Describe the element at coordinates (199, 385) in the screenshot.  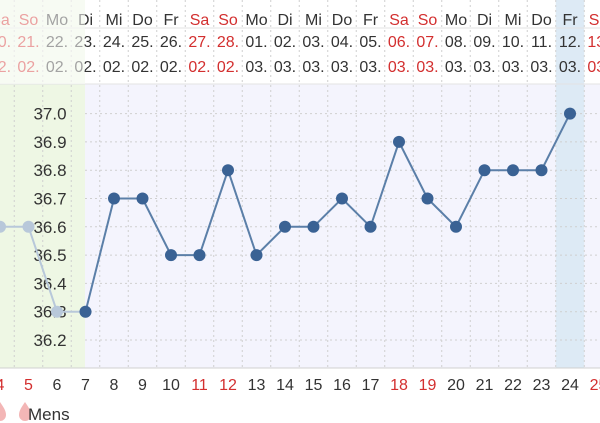
I see `cycle-day-label: 11` at that location.